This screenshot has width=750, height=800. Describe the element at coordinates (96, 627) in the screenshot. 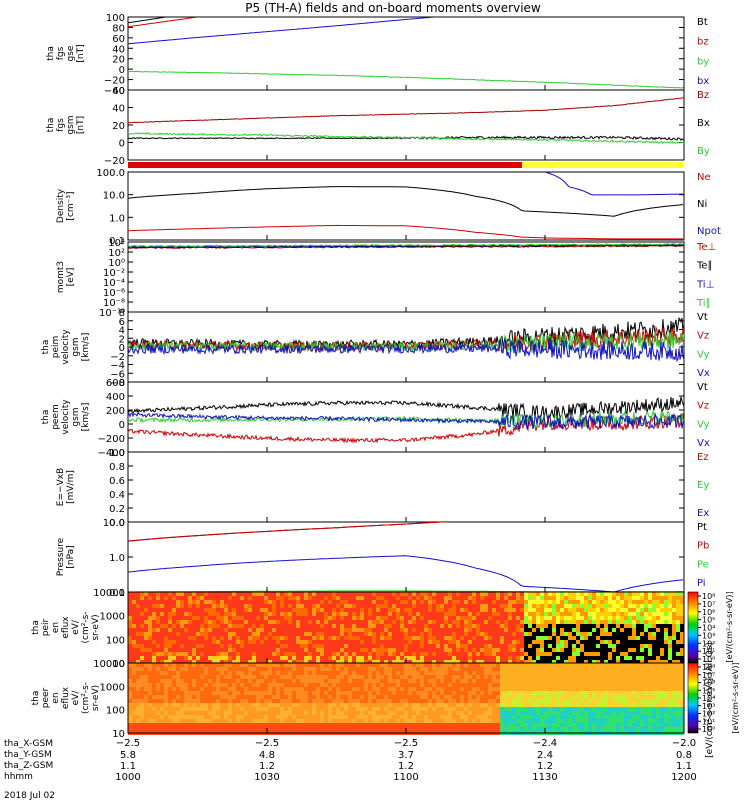

I see `panel-8-ylabel: sr-eV)` at that location.